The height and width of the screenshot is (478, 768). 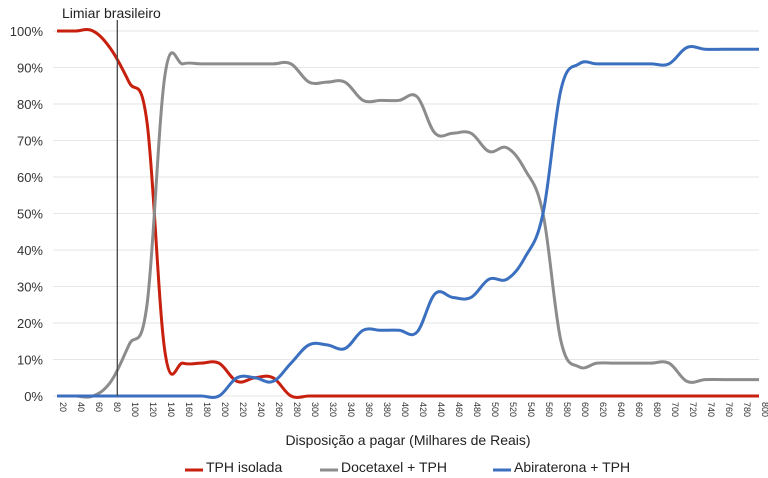 What do you see at coordinates (189, 409) in the screenshot?
I see `x-tick-label: 160` at bounding box center [189, 409].